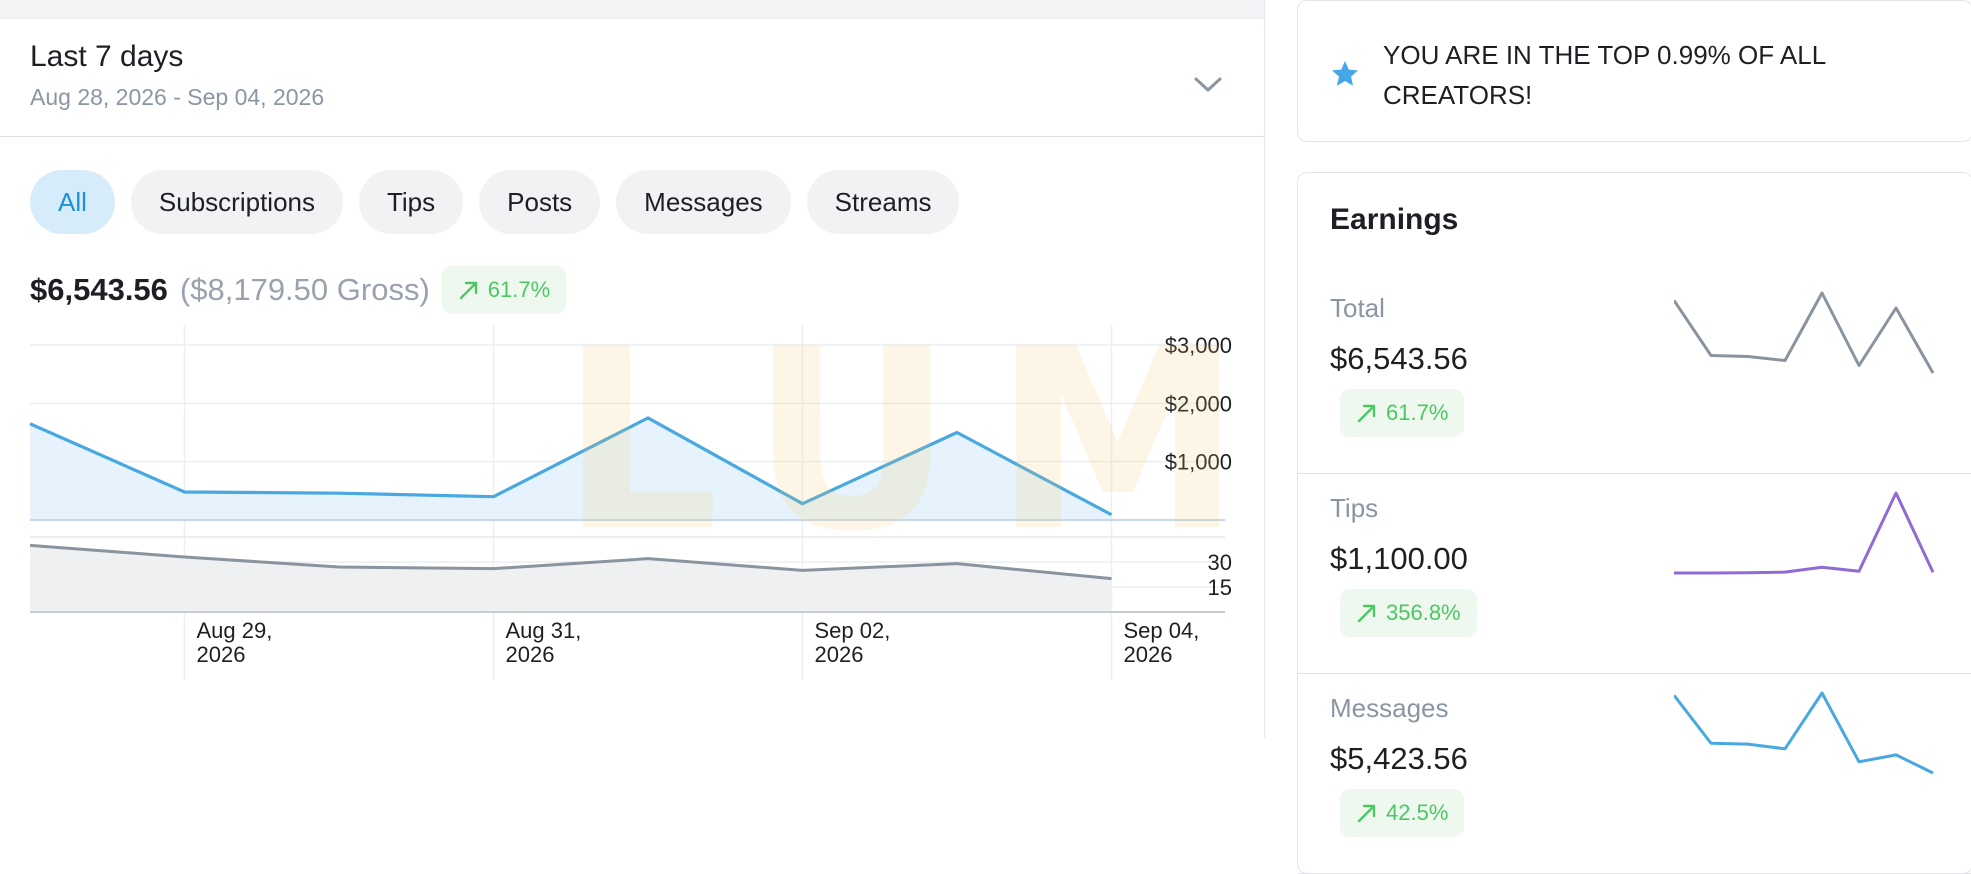  I want to click on row-amount: $6,543.56, so click(1399, 359).